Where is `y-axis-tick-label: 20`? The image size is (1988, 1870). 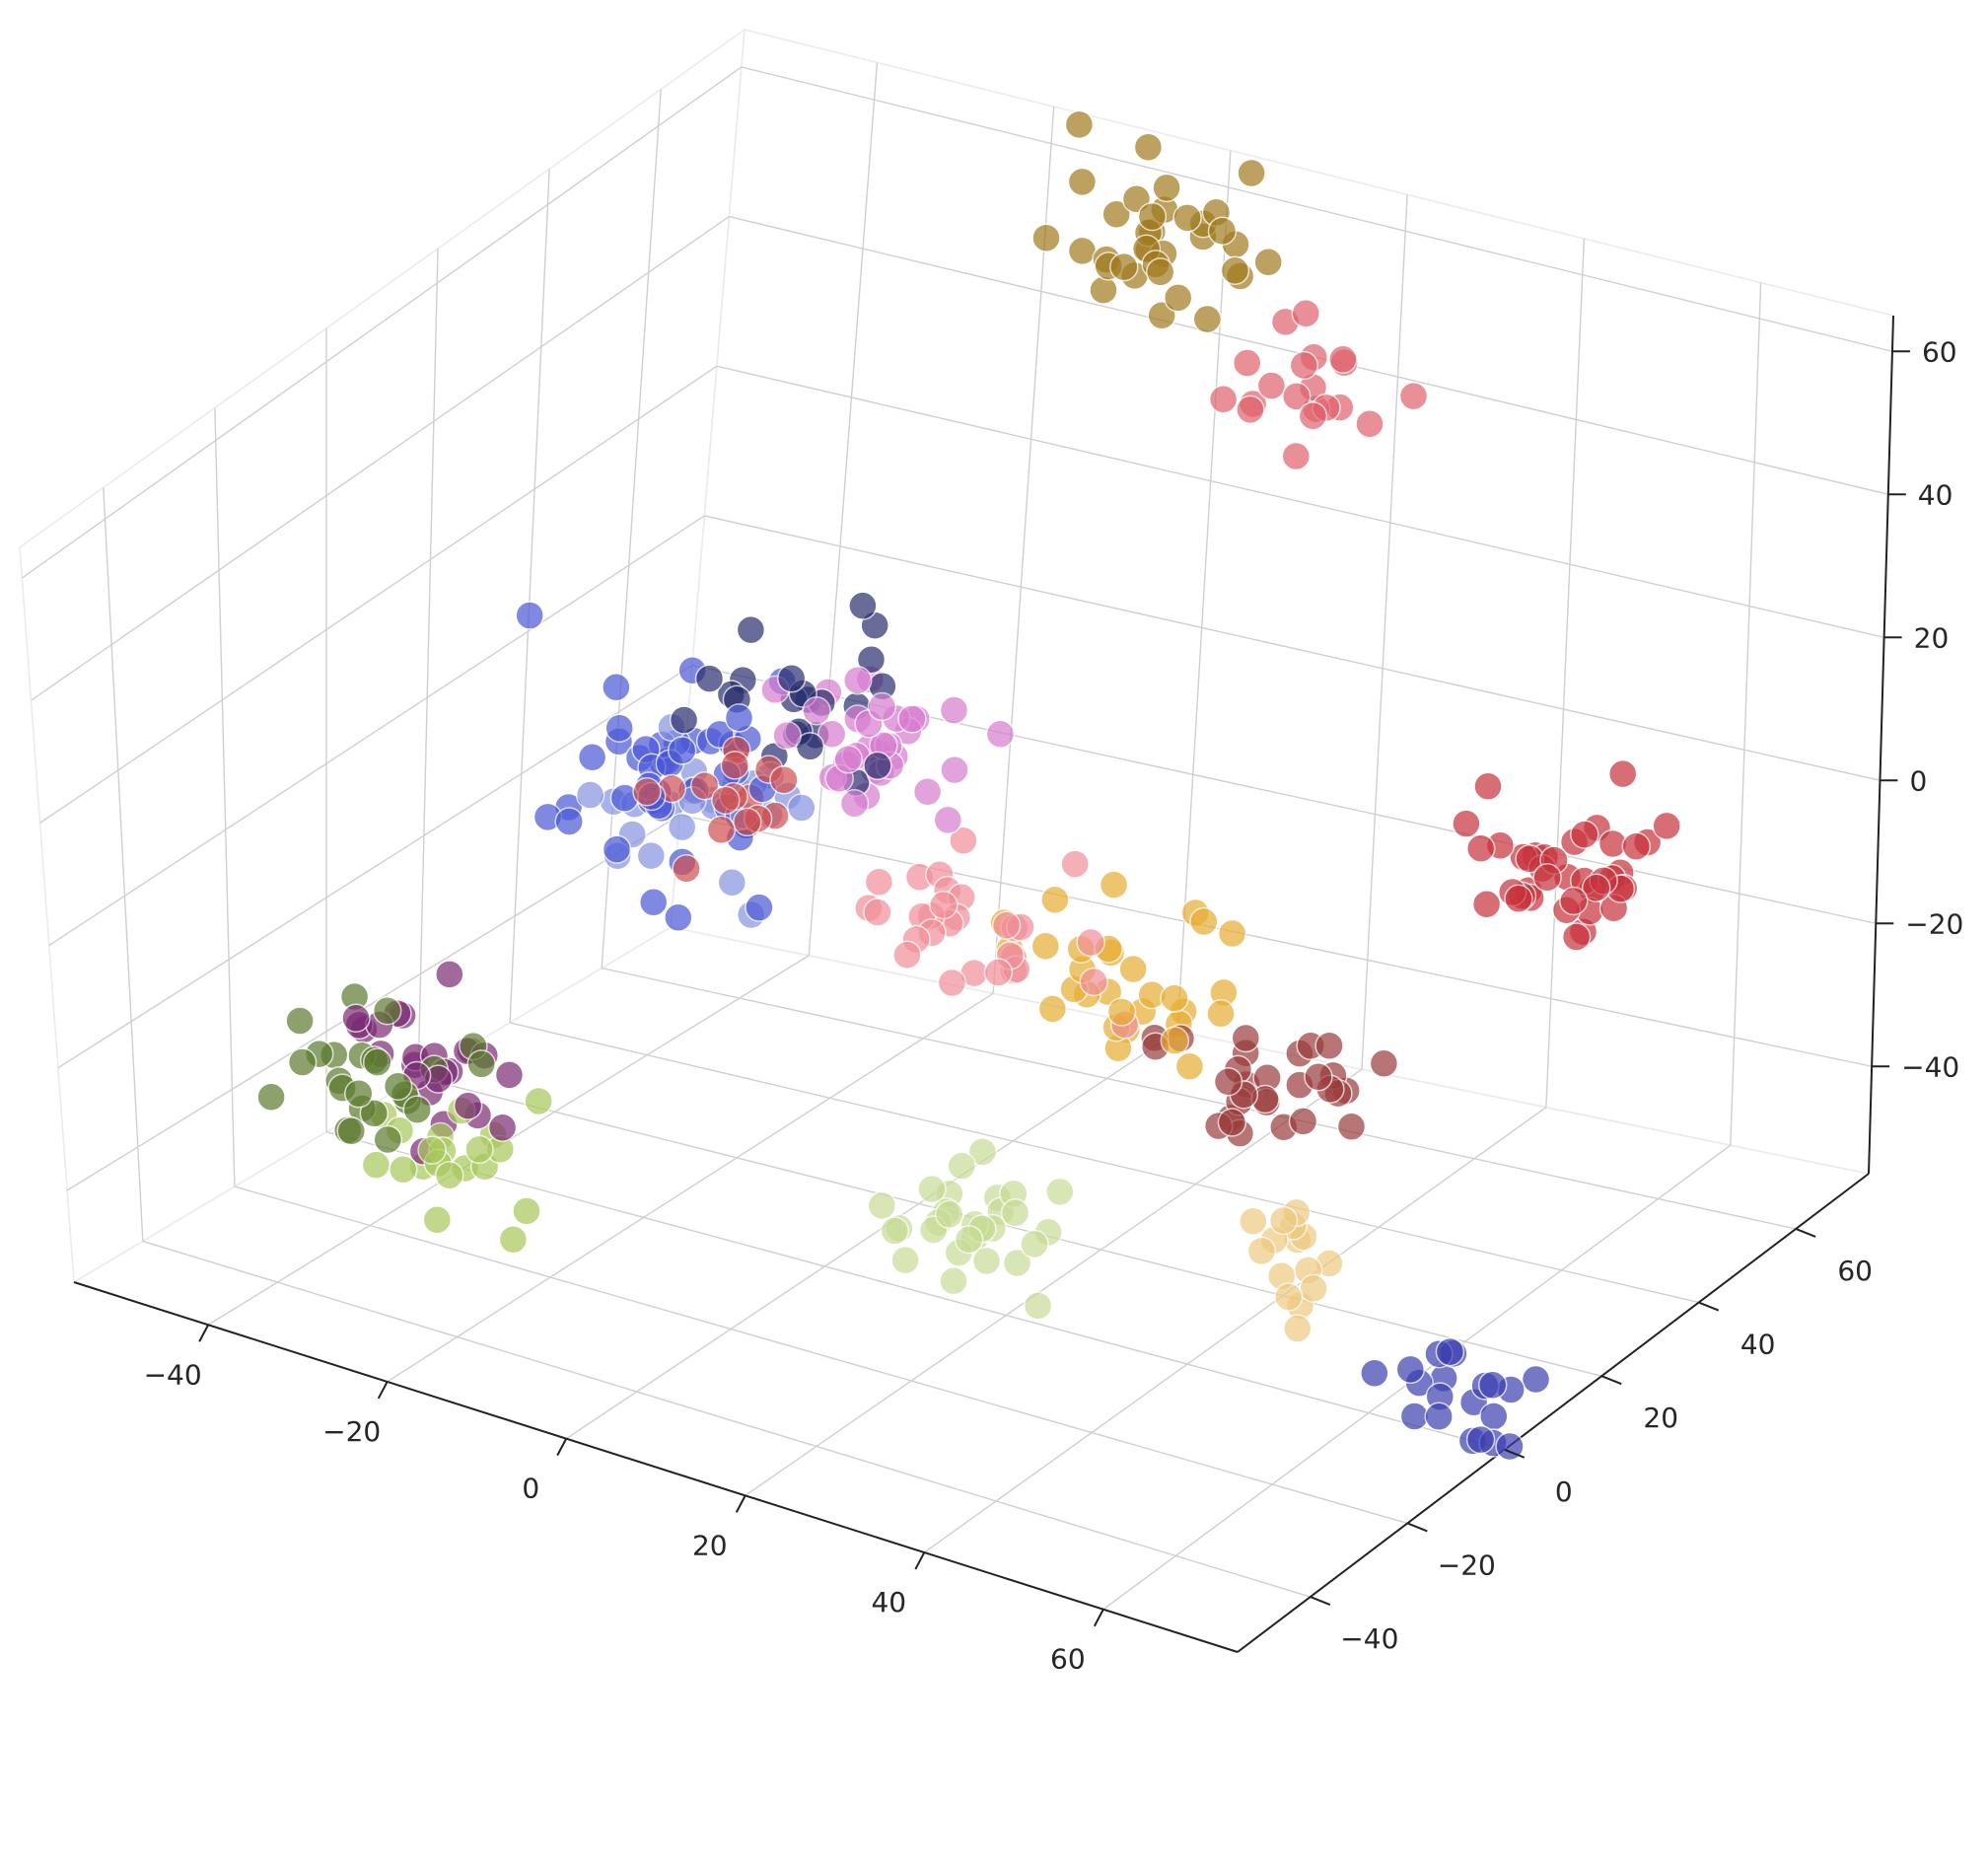 y-axis-tick-label: 20 is located at coordinates (1660, 1418).